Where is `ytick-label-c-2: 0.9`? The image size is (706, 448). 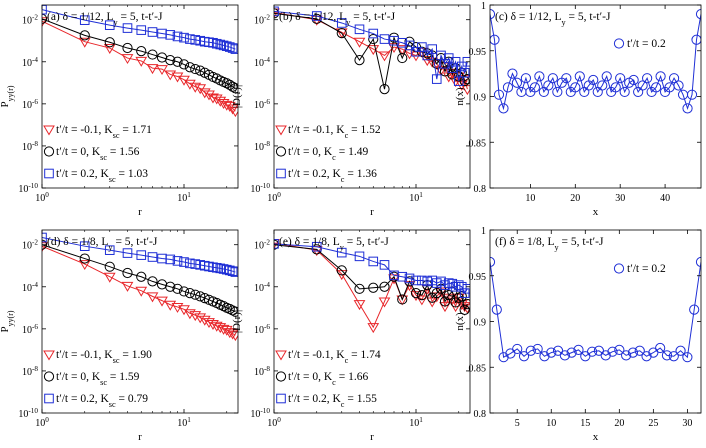 ytick-label-c-2: 0.9 is located at coordinates (480, 98).